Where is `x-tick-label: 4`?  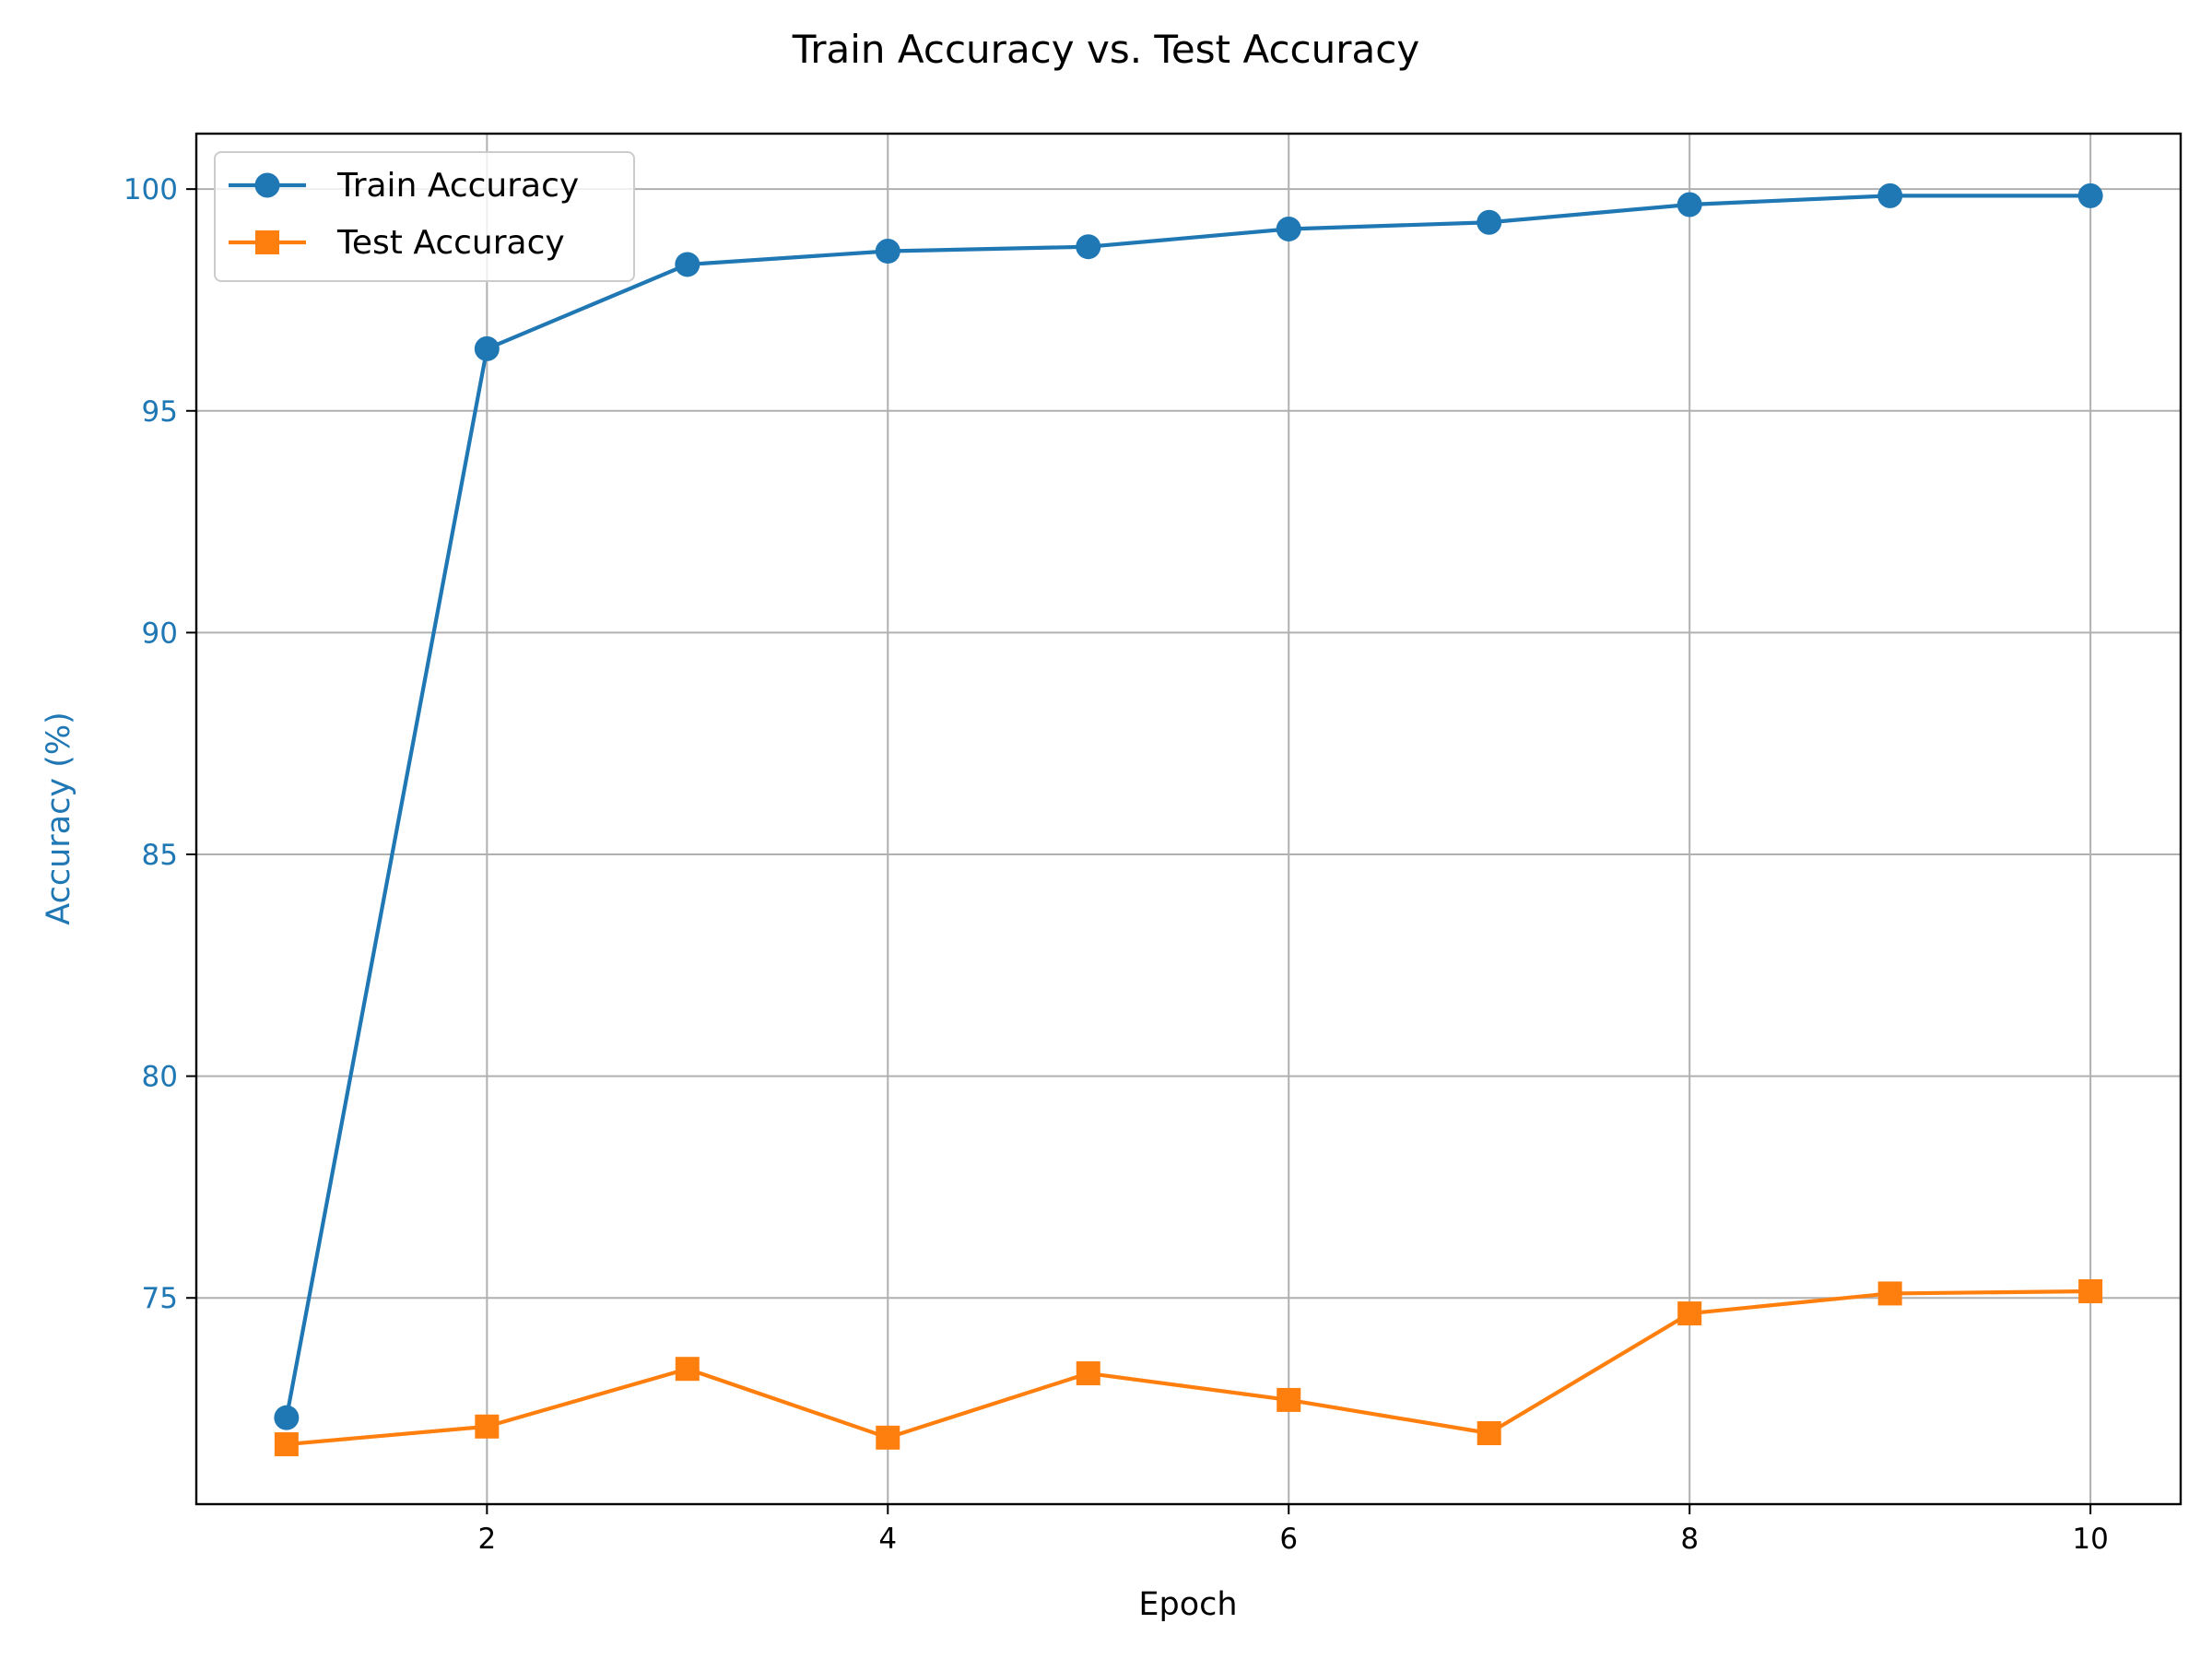 x-tick-label: 4 is located at coordinates (887, 1539).